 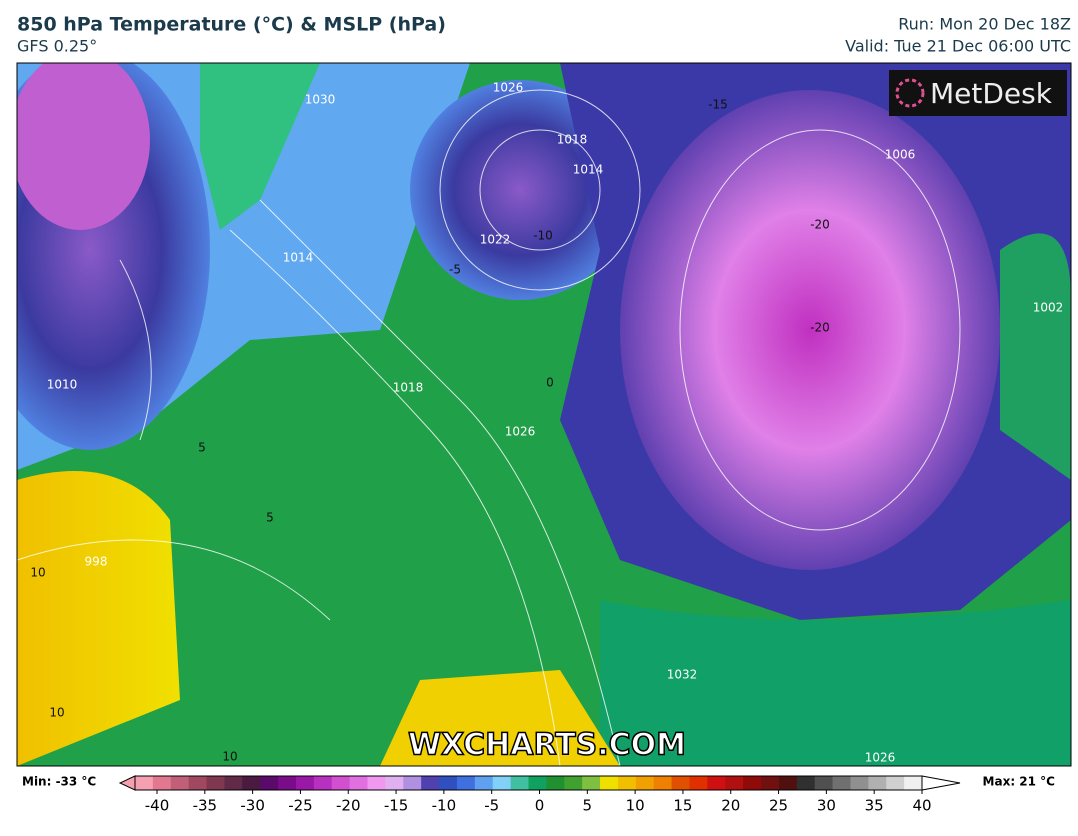 I want to click on tick-label: -5, so click(x=491, y=806).